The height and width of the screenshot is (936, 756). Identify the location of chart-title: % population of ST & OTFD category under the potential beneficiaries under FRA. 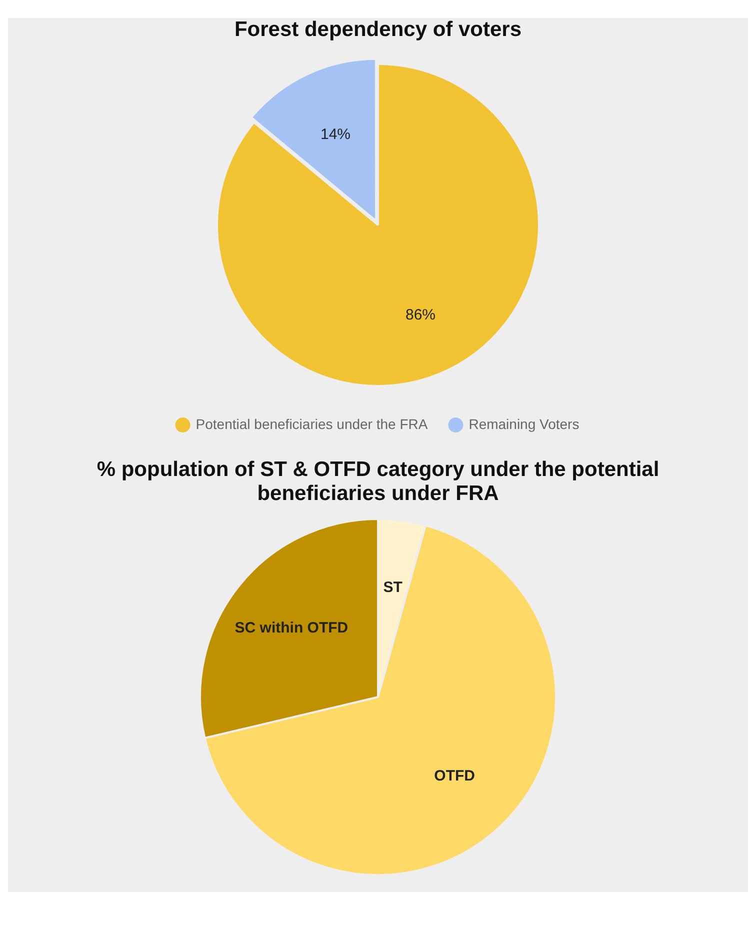
(378, 482).